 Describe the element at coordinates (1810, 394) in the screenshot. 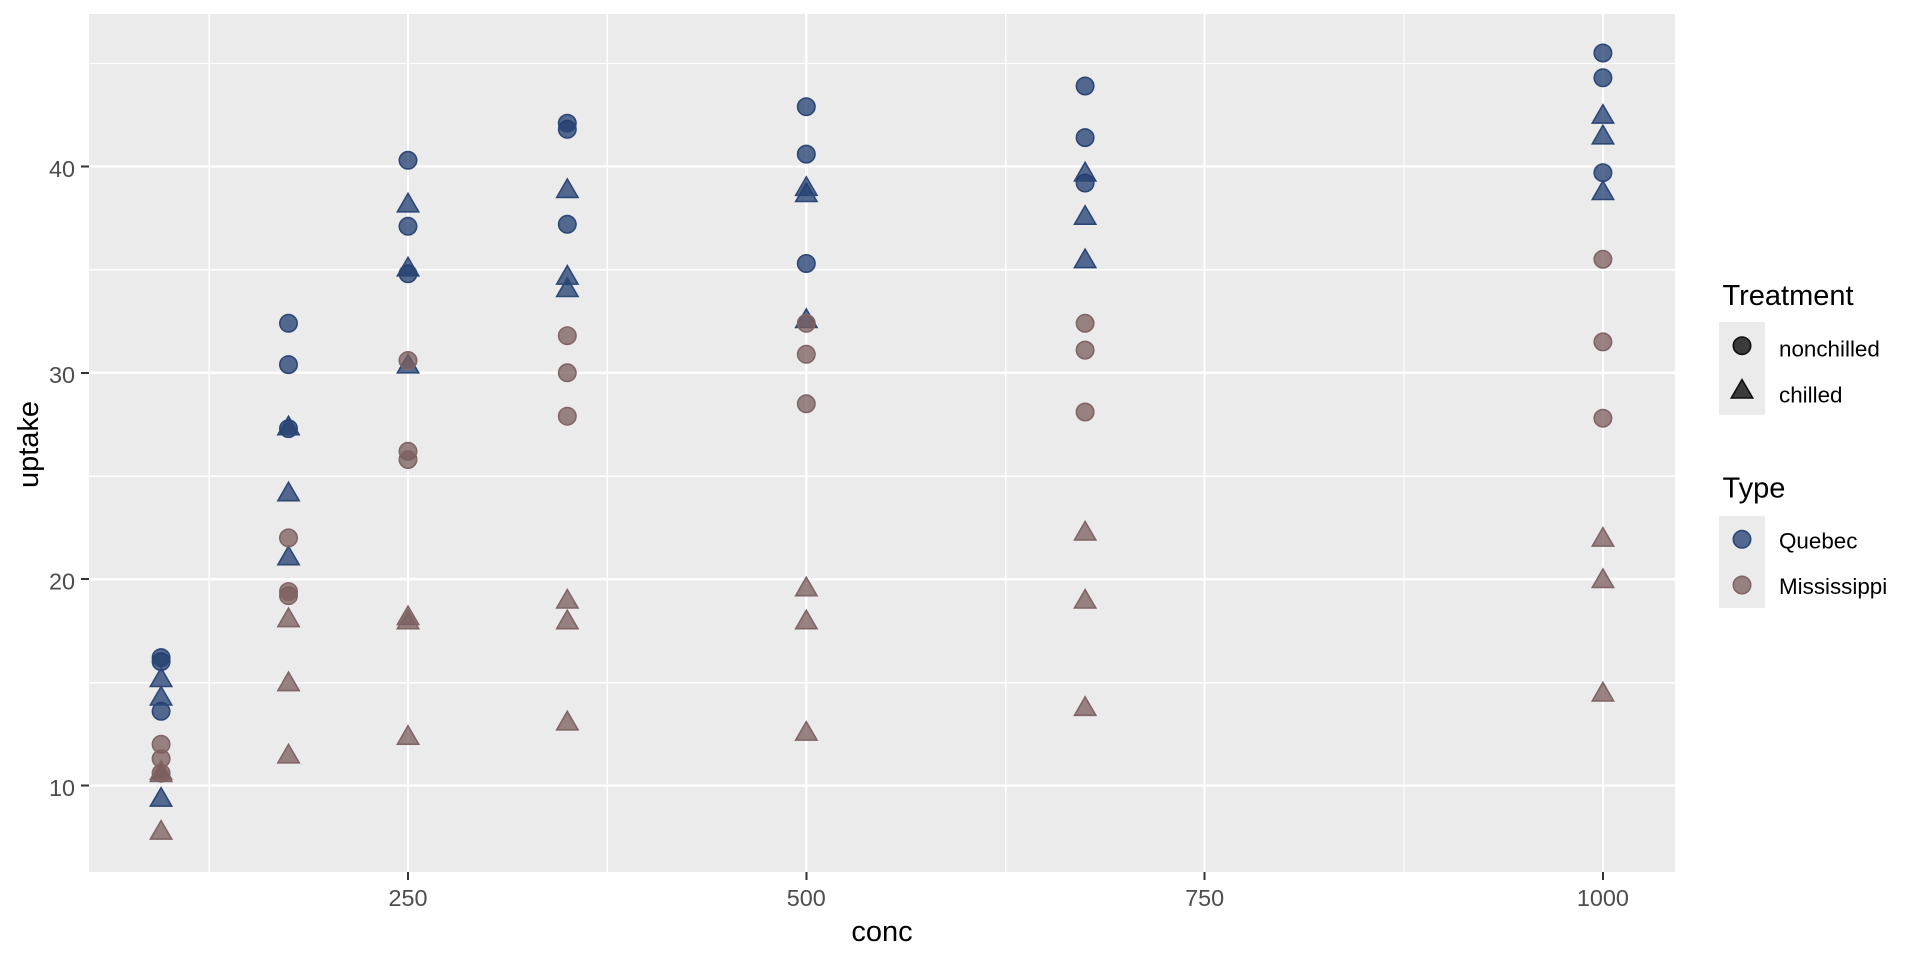

I see `svg-text: chilled` at that location.